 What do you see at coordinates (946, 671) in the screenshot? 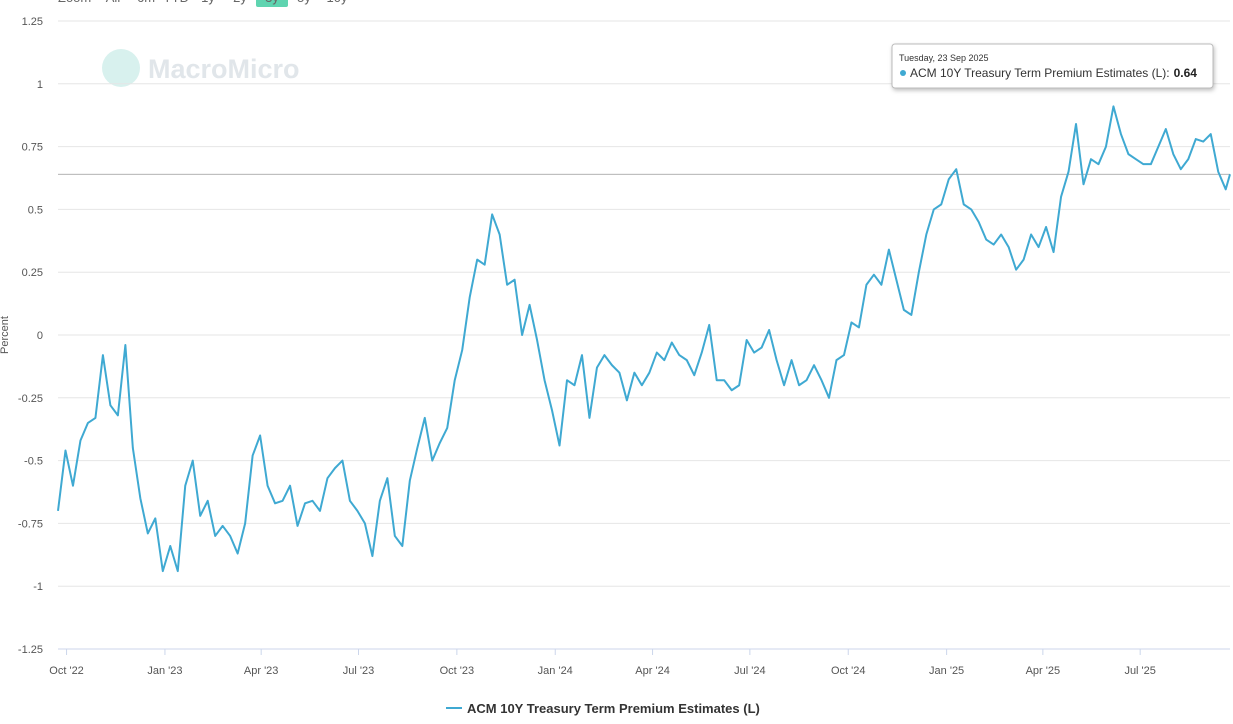
I see `x-tick-label: Jan '25` at bounding box center [946, 671].